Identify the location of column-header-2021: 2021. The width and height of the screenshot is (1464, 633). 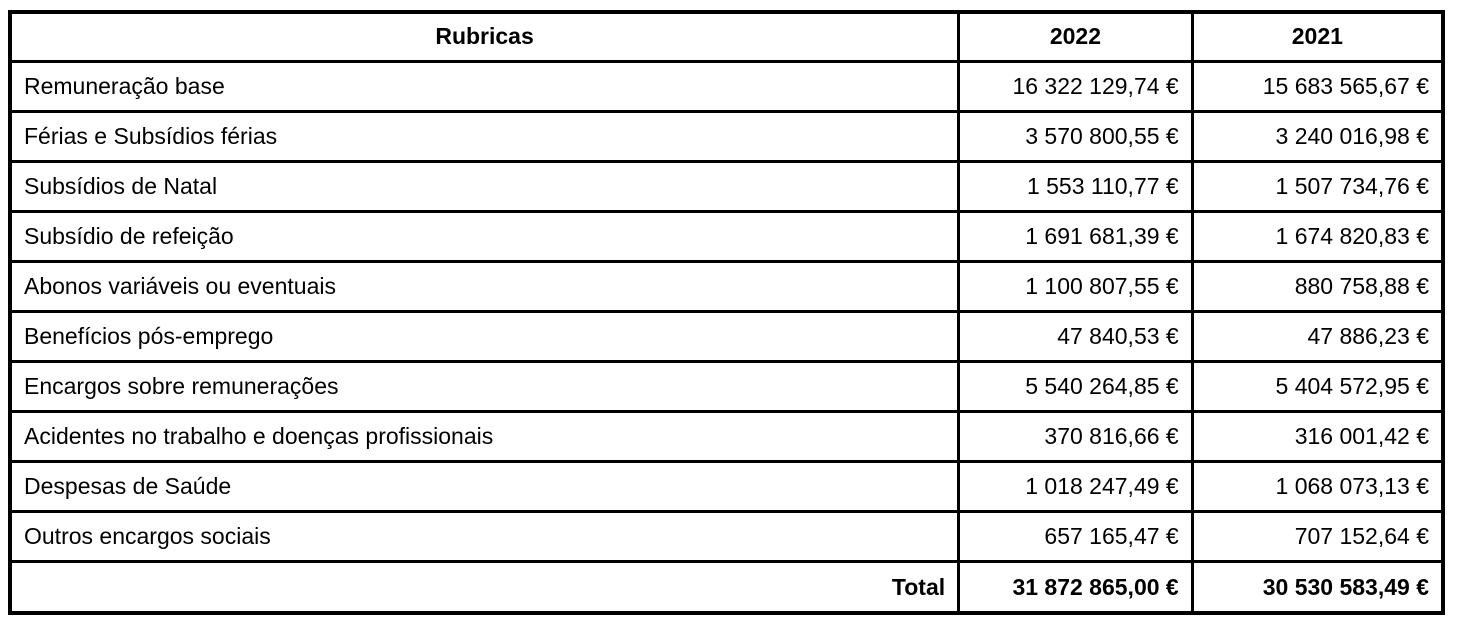
(1317, 36).